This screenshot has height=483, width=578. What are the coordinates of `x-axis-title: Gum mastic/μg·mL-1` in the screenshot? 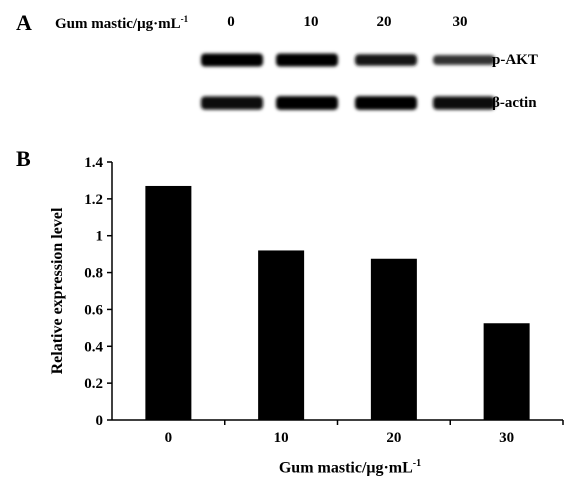 It's located at (350, 467).